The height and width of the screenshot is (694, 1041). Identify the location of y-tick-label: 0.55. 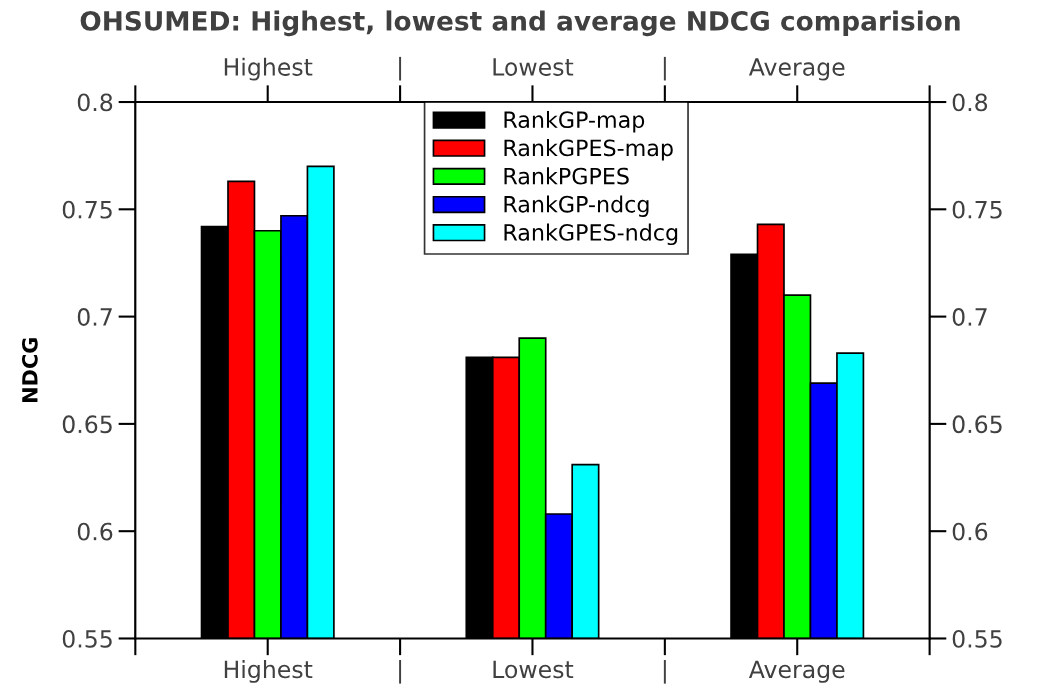
(87, 638).